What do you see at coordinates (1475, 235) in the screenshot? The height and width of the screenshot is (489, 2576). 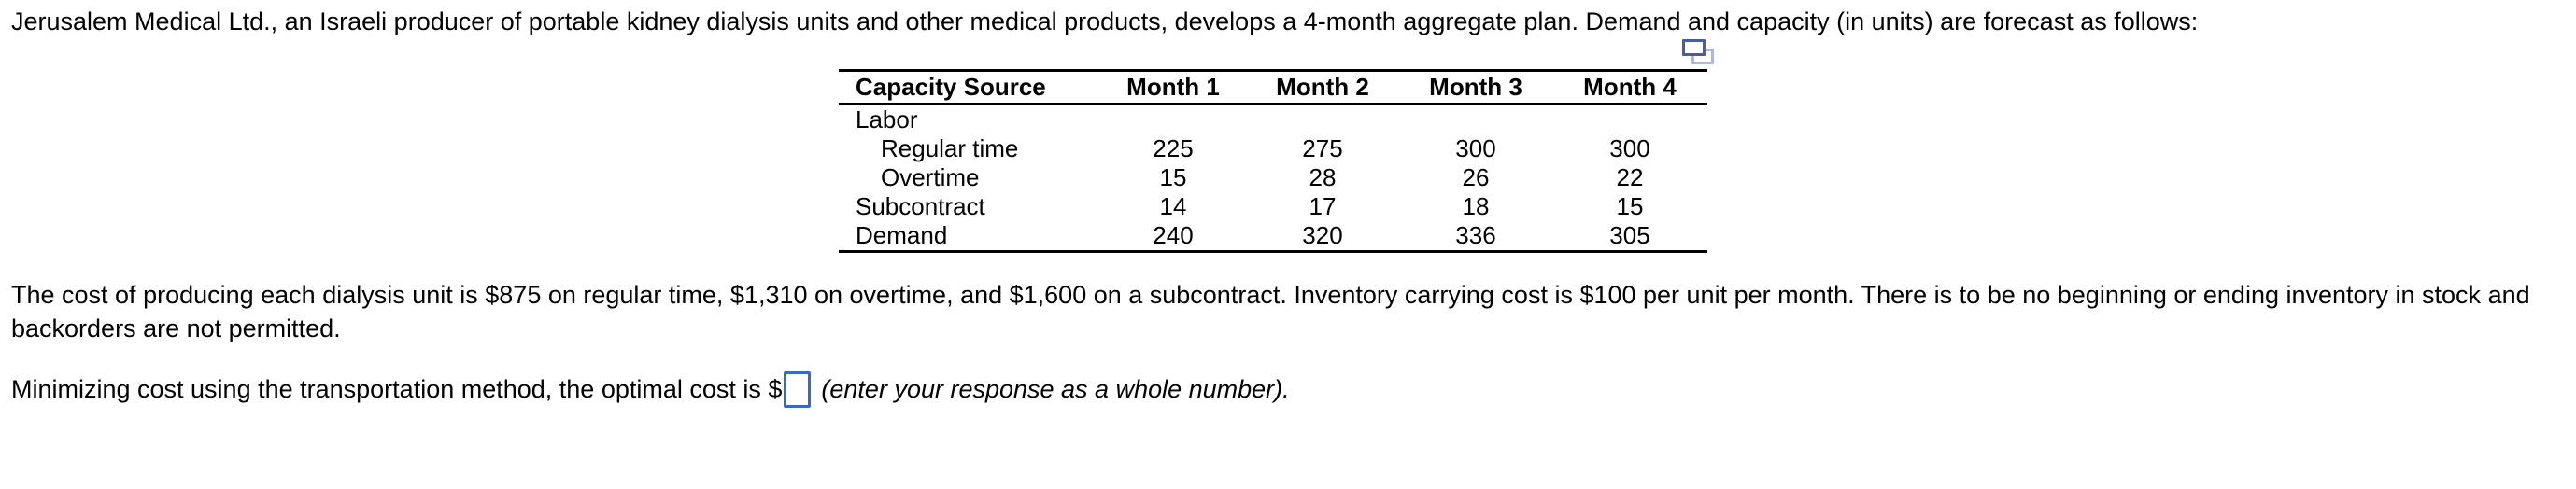 I see `cell-value: 336` at bounding box center [1475, 235].